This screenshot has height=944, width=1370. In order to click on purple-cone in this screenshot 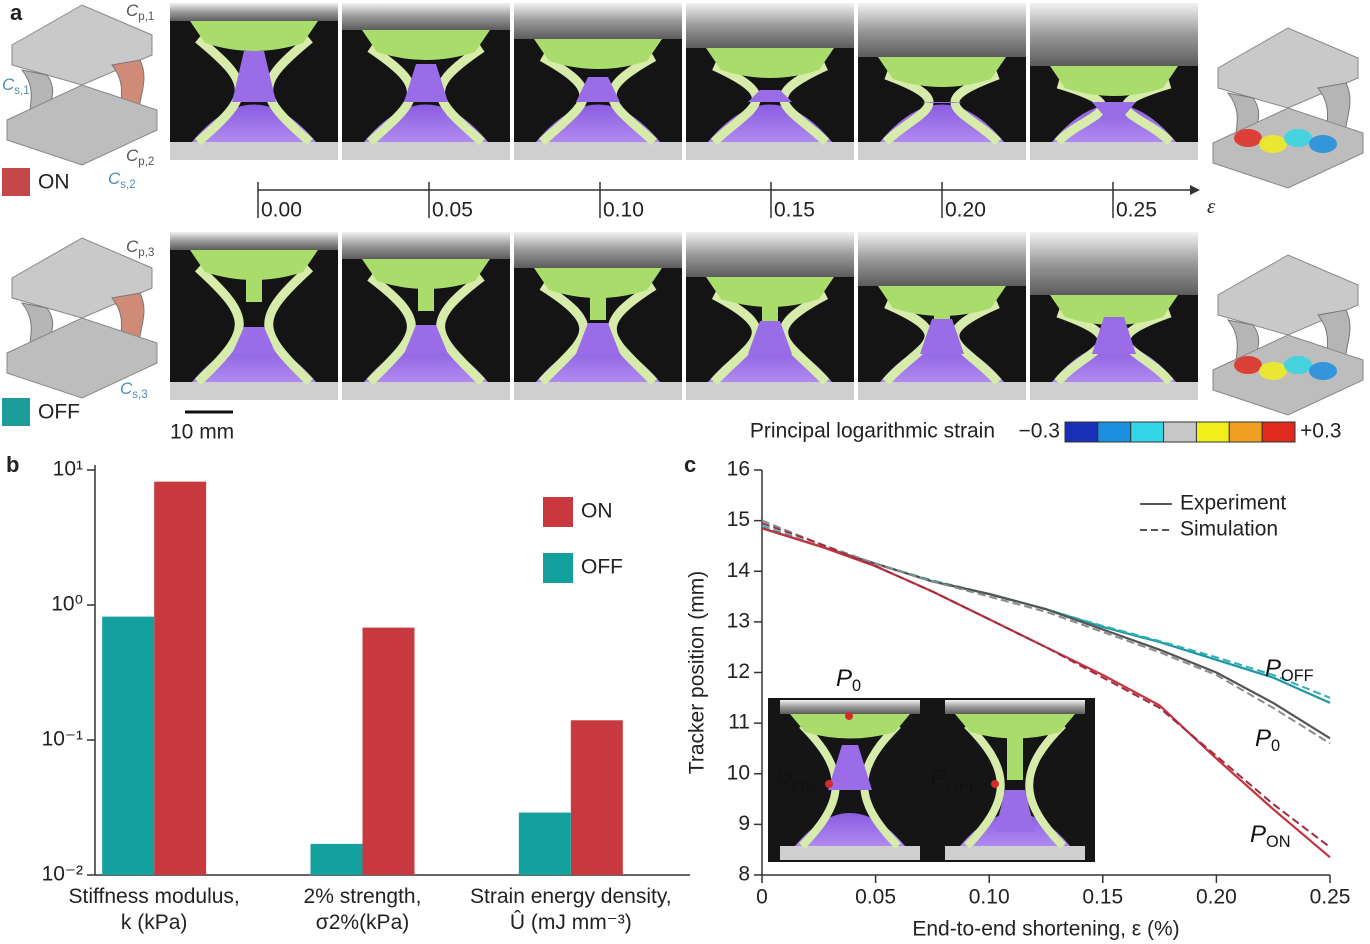, I will do `click(1114, 363)`.